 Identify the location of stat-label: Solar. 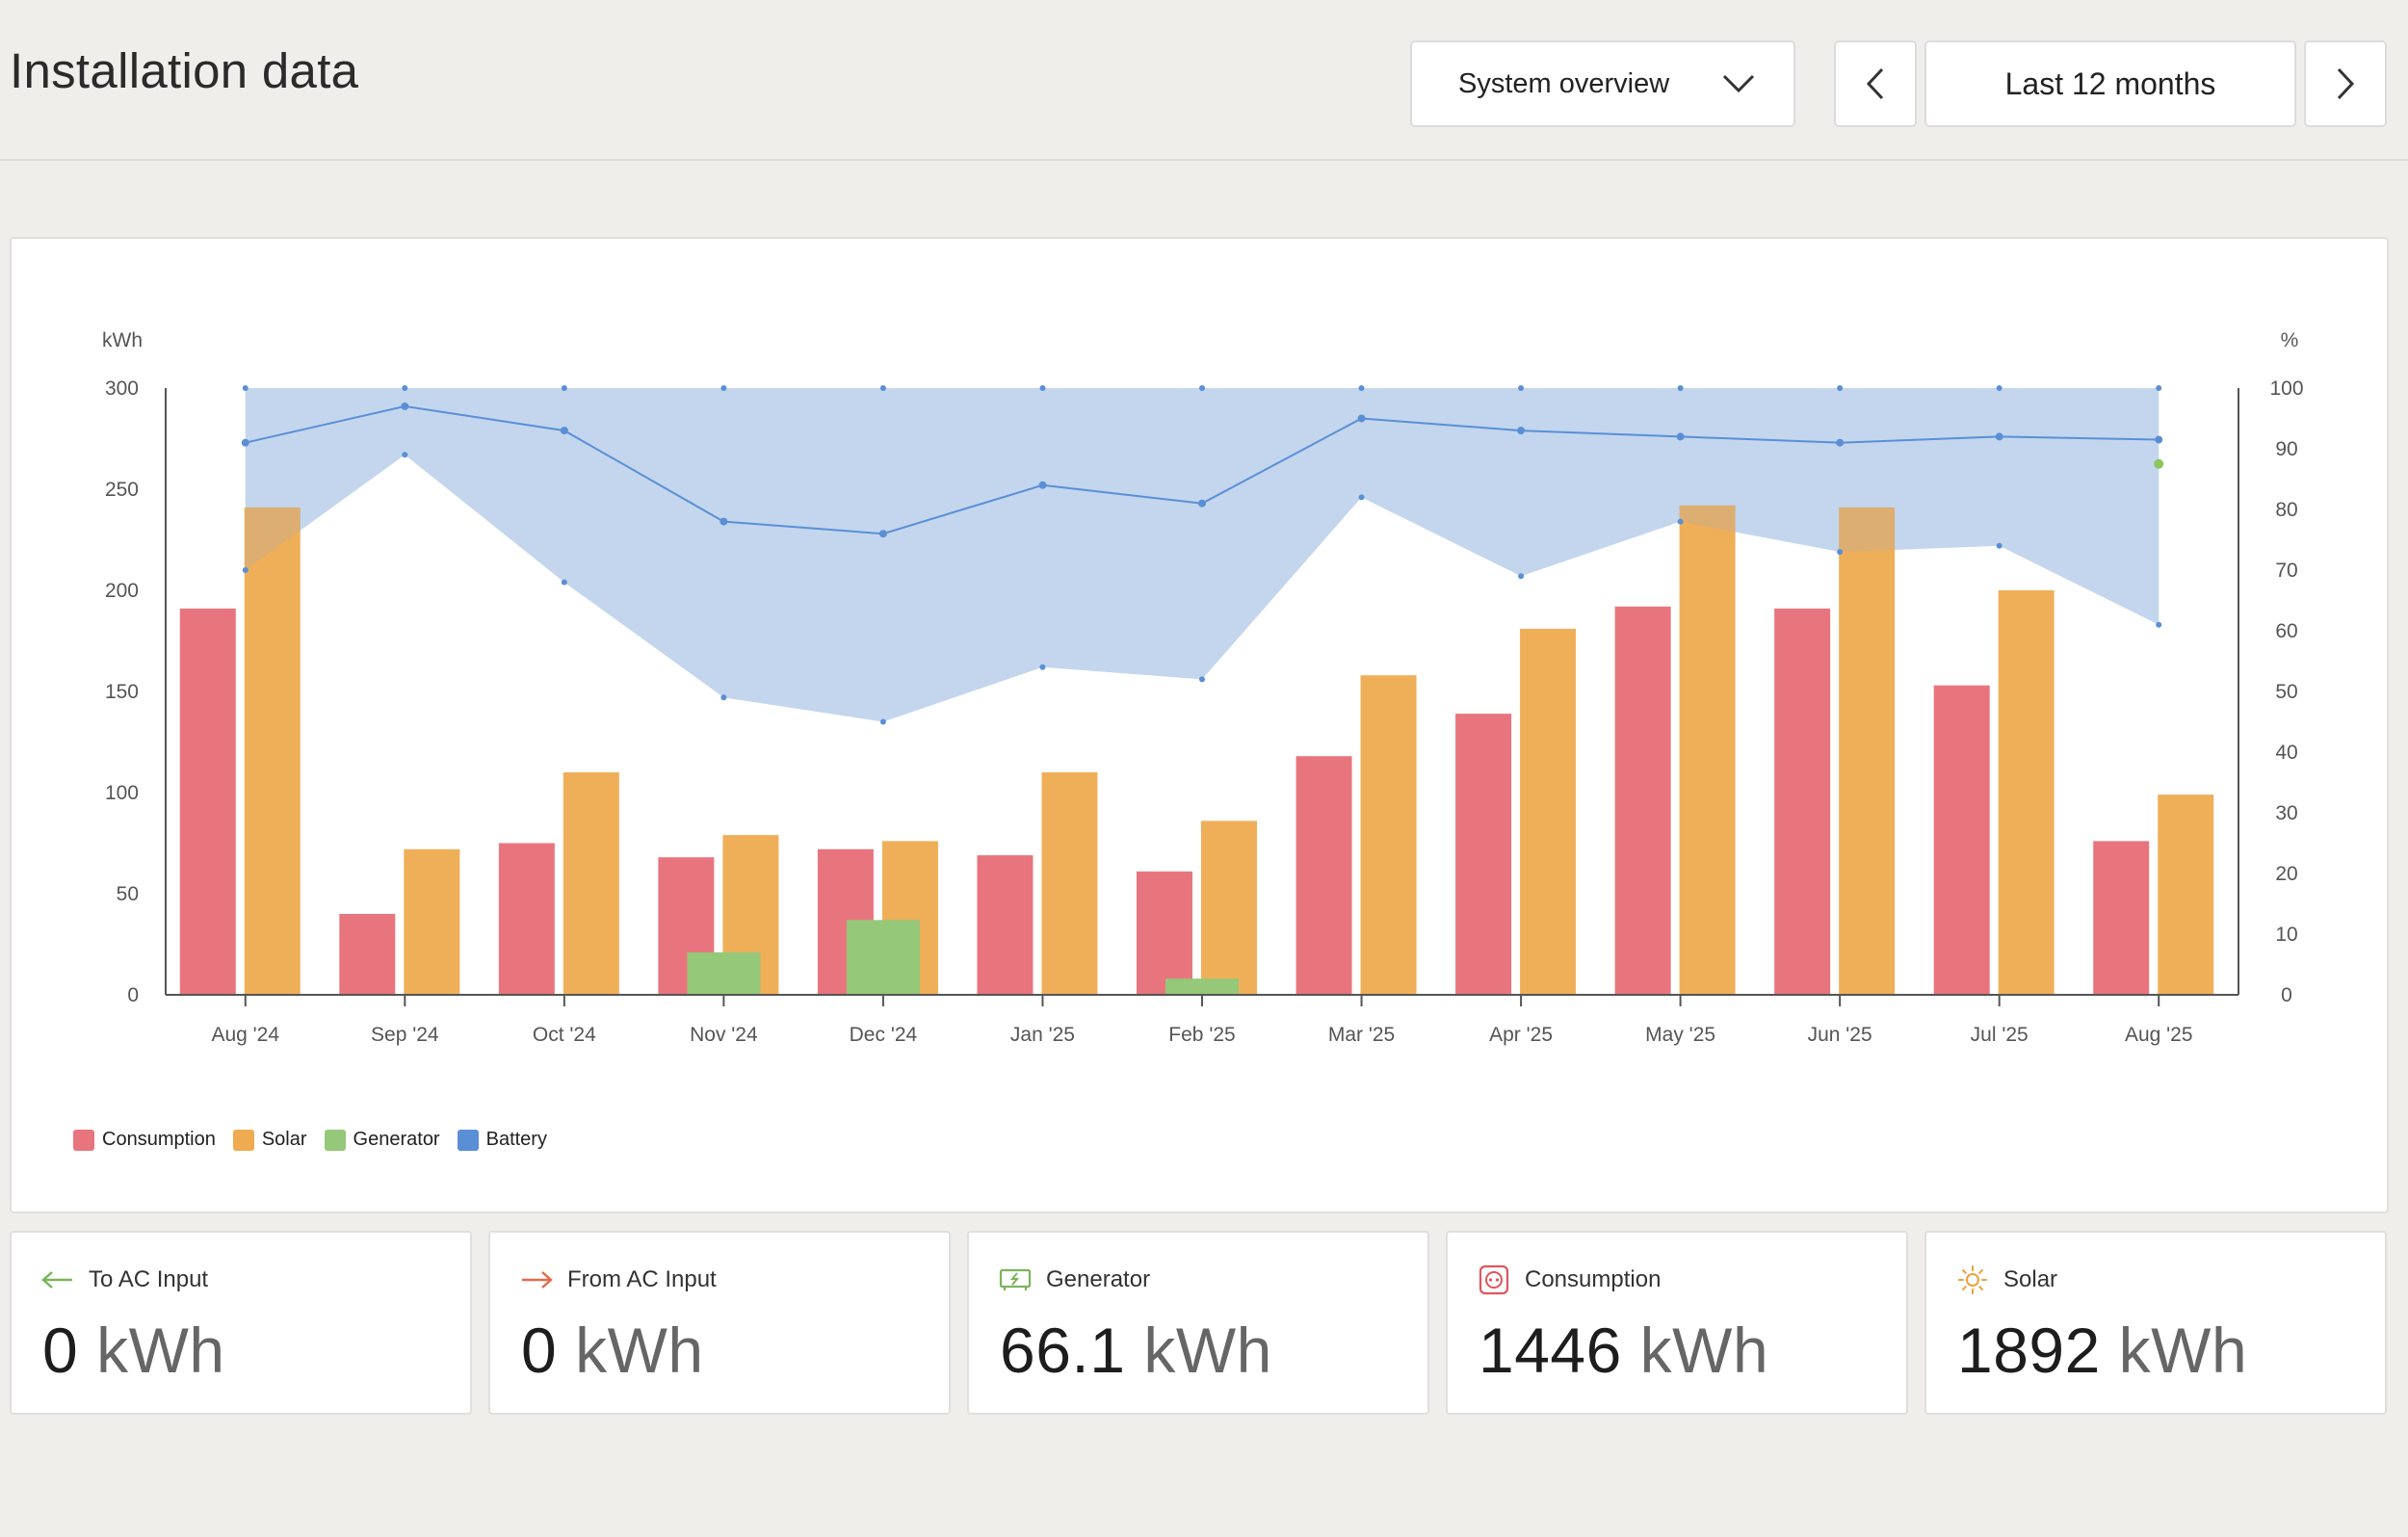
(2030, 1279).